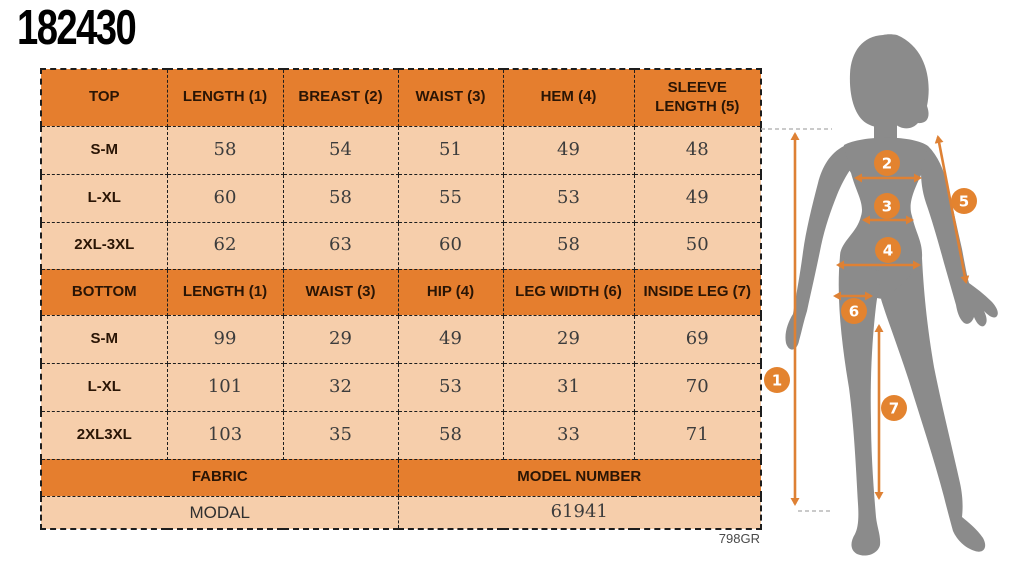  Describe the element at coordinates (104, 292) in the screenshot. I see `col-header-bottom: BOTTOM` at that location.